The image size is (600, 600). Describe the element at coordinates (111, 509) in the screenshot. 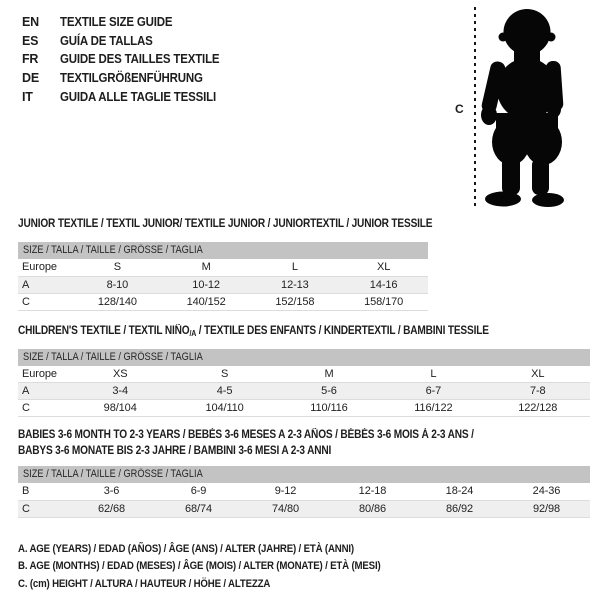

I see `table-cell: 62/68` at that location.